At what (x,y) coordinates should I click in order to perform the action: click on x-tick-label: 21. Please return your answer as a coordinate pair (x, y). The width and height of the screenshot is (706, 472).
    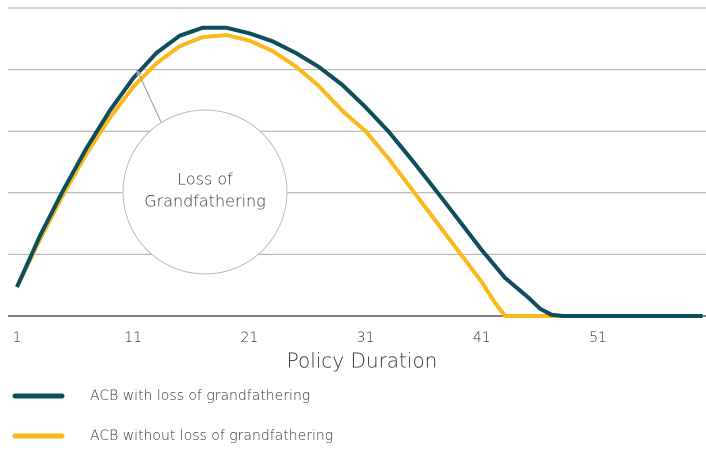
    Looking at the image, I should click on (249, 338).